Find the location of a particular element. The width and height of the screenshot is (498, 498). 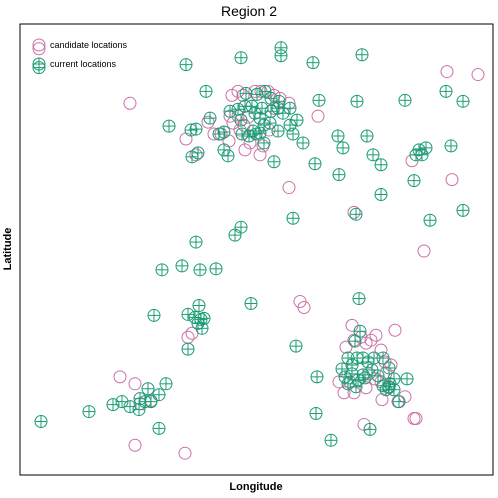

legend-label-current: current locations is located at coordinates (83, 64).